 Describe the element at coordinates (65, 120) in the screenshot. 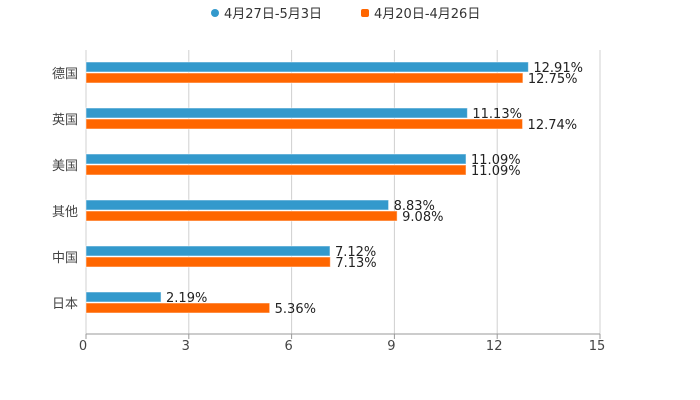

I see `category-label: 英国` at that location.